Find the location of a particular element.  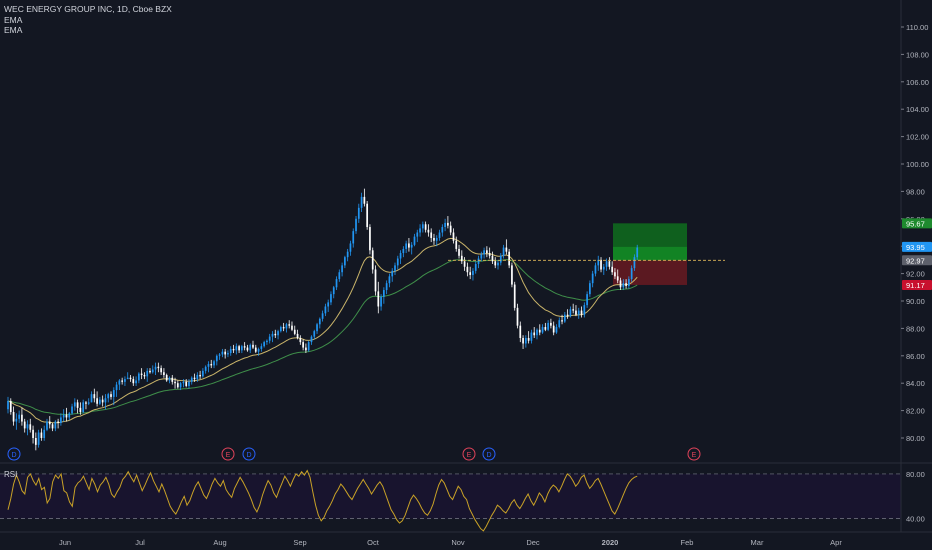

price-badge-label: 95.67 is located at coordinates (915, 223).